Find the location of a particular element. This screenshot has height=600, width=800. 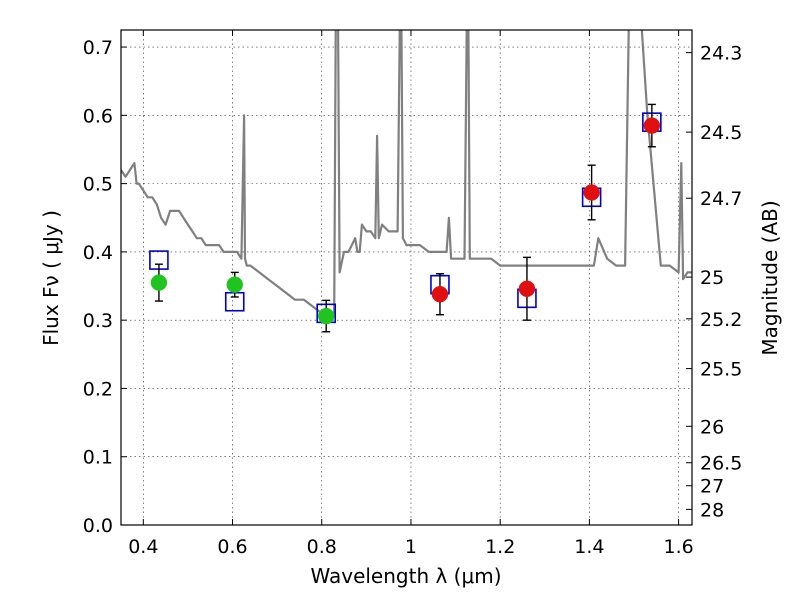

magnitude-tick-label: 28 is located at coordinates (712, 510).